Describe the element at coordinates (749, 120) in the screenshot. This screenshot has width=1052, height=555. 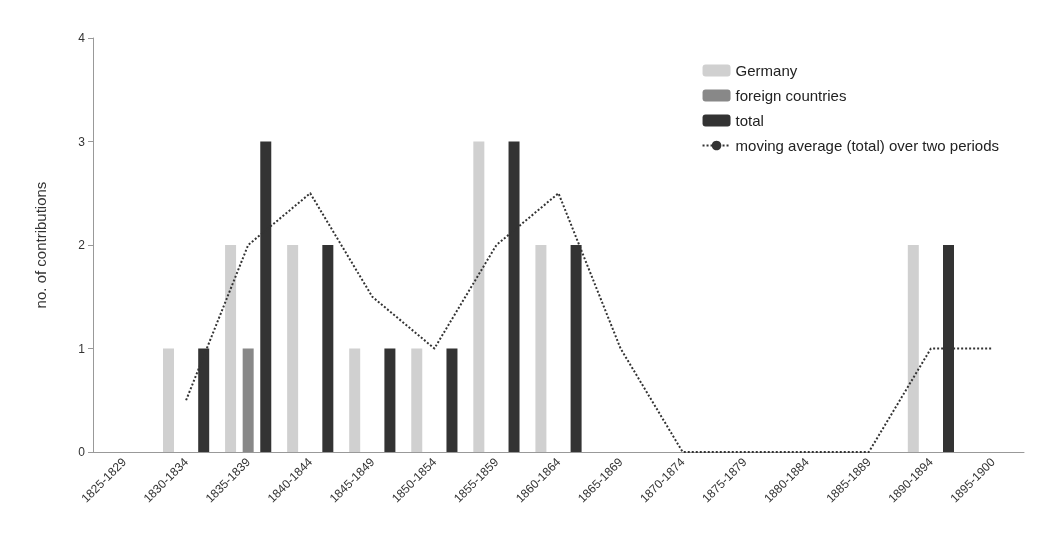
I see `legend-label: total` at that location.